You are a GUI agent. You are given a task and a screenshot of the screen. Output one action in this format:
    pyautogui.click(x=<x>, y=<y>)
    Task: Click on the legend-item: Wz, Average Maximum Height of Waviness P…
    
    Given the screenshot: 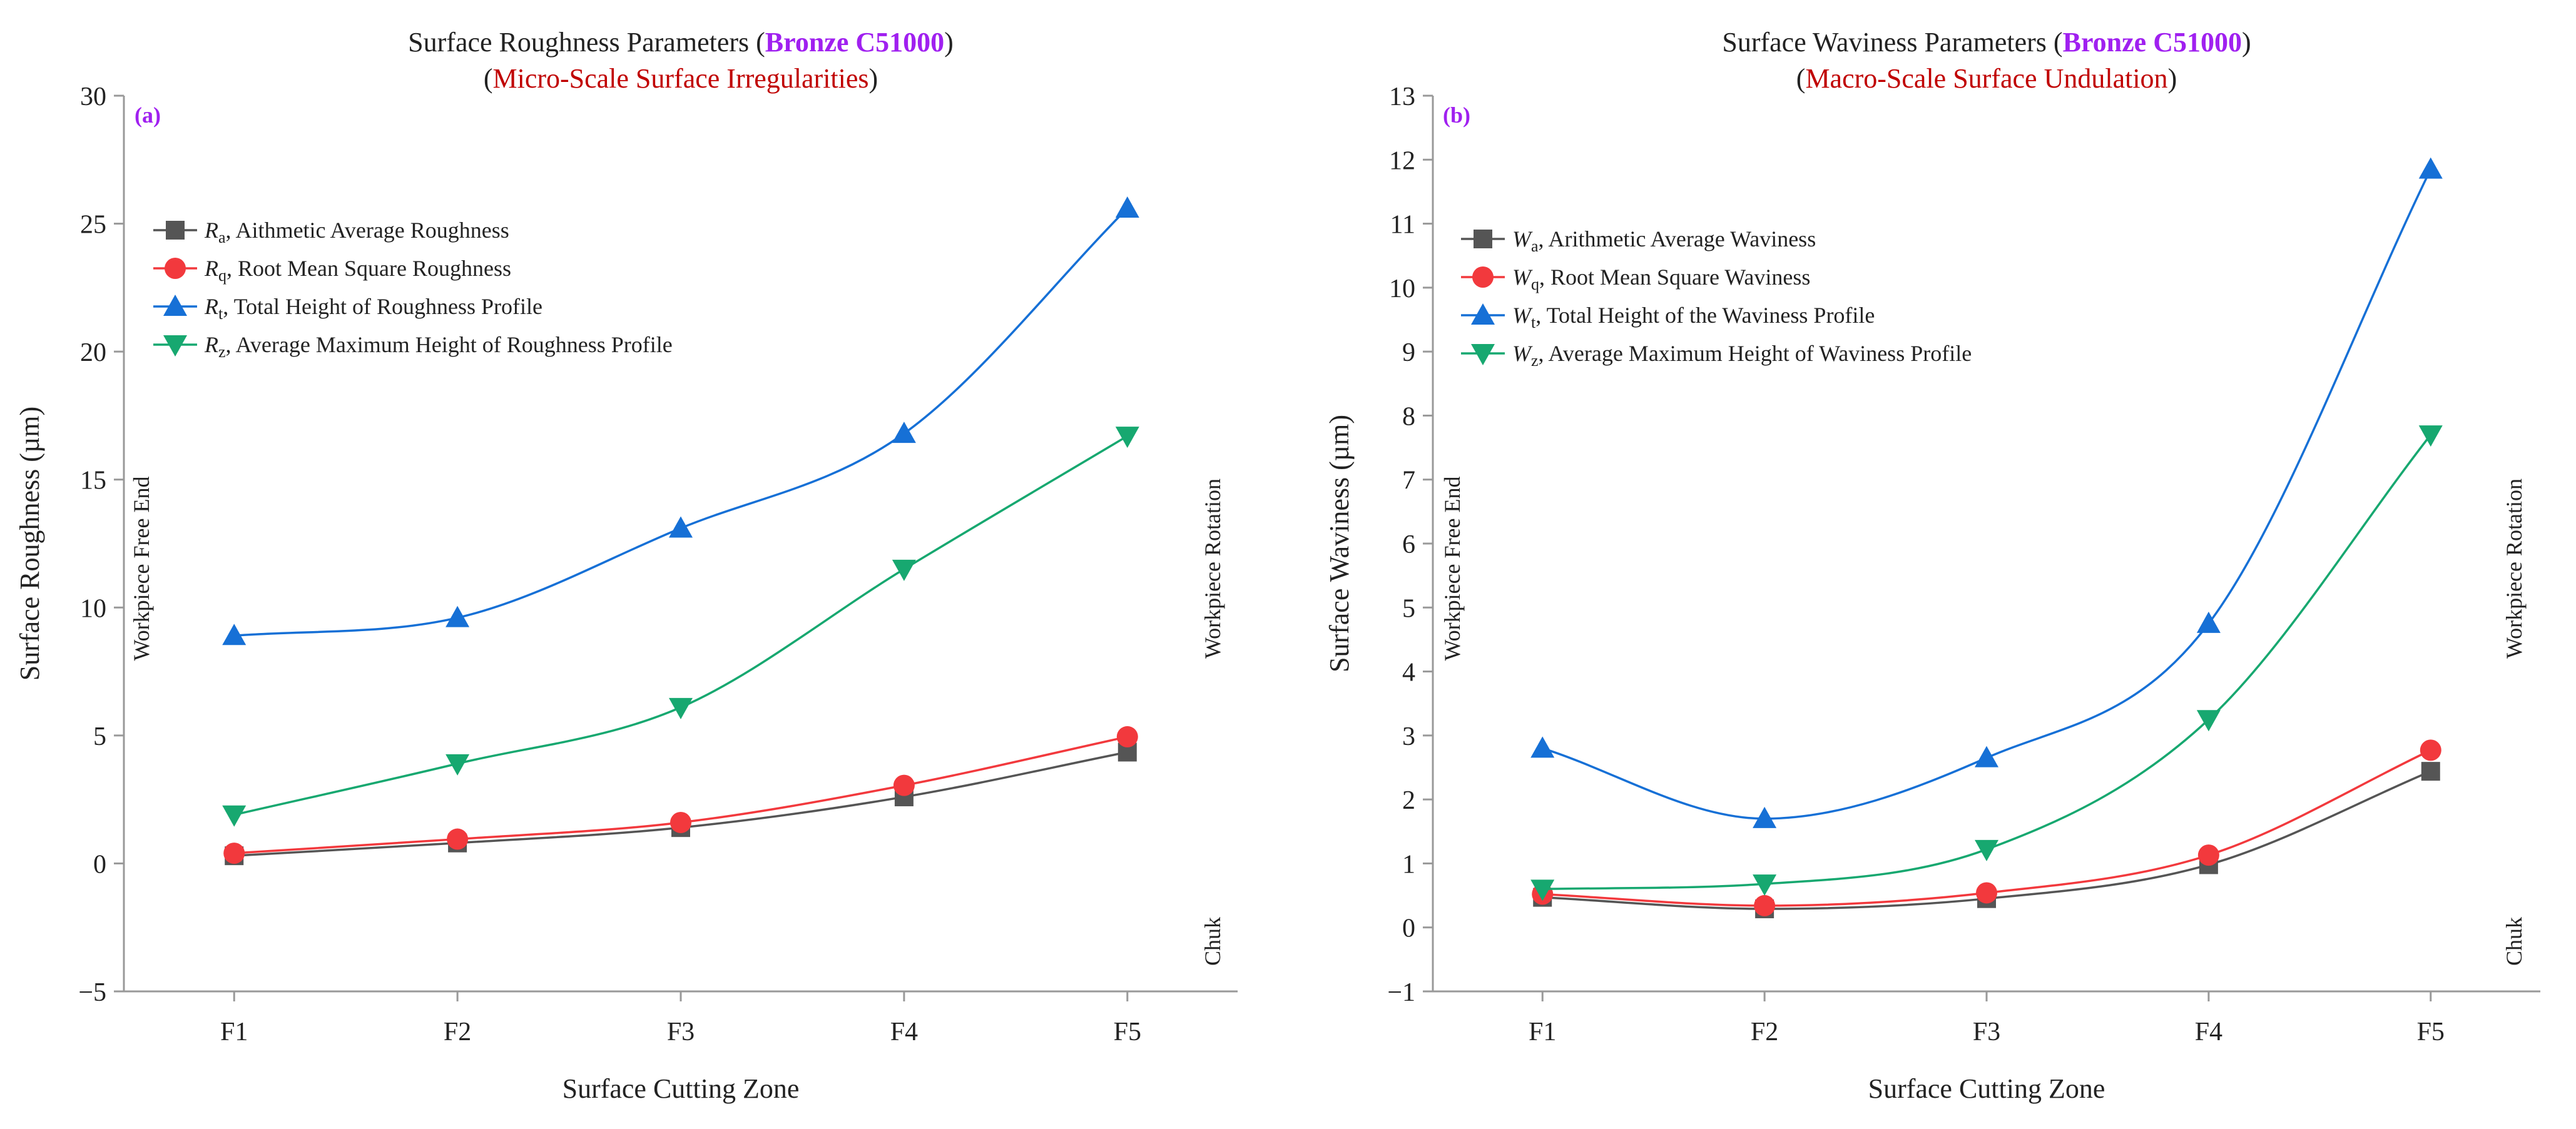 What is the action you would take?
    pyautogui.click(x=1716, y=355)
    